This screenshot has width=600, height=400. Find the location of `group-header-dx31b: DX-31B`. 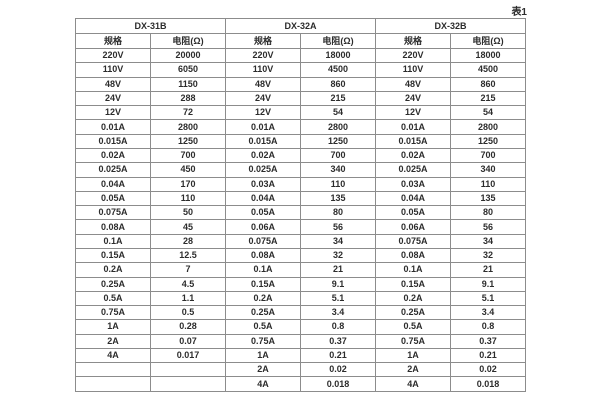

group-header-dx31b: DX-31B is located at coordinates (150, 26).